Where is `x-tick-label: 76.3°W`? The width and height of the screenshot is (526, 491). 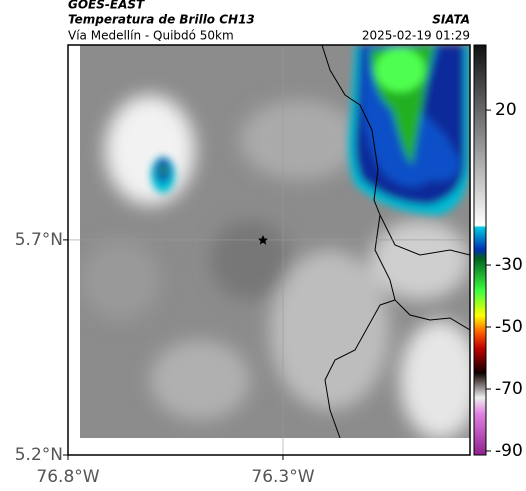
x-tick-label: 76.3°W is located at coordinates (282, 477).